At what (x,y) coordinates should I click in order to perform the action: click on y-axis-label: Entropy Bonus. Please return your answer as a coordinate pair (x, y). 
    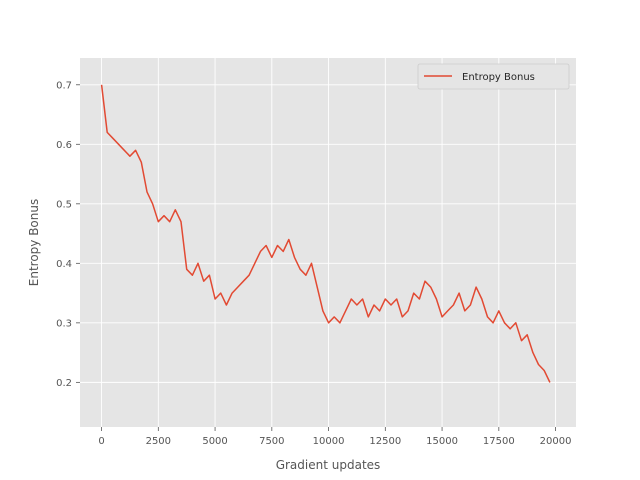
    Looking at the image, I should click on (34, 242).